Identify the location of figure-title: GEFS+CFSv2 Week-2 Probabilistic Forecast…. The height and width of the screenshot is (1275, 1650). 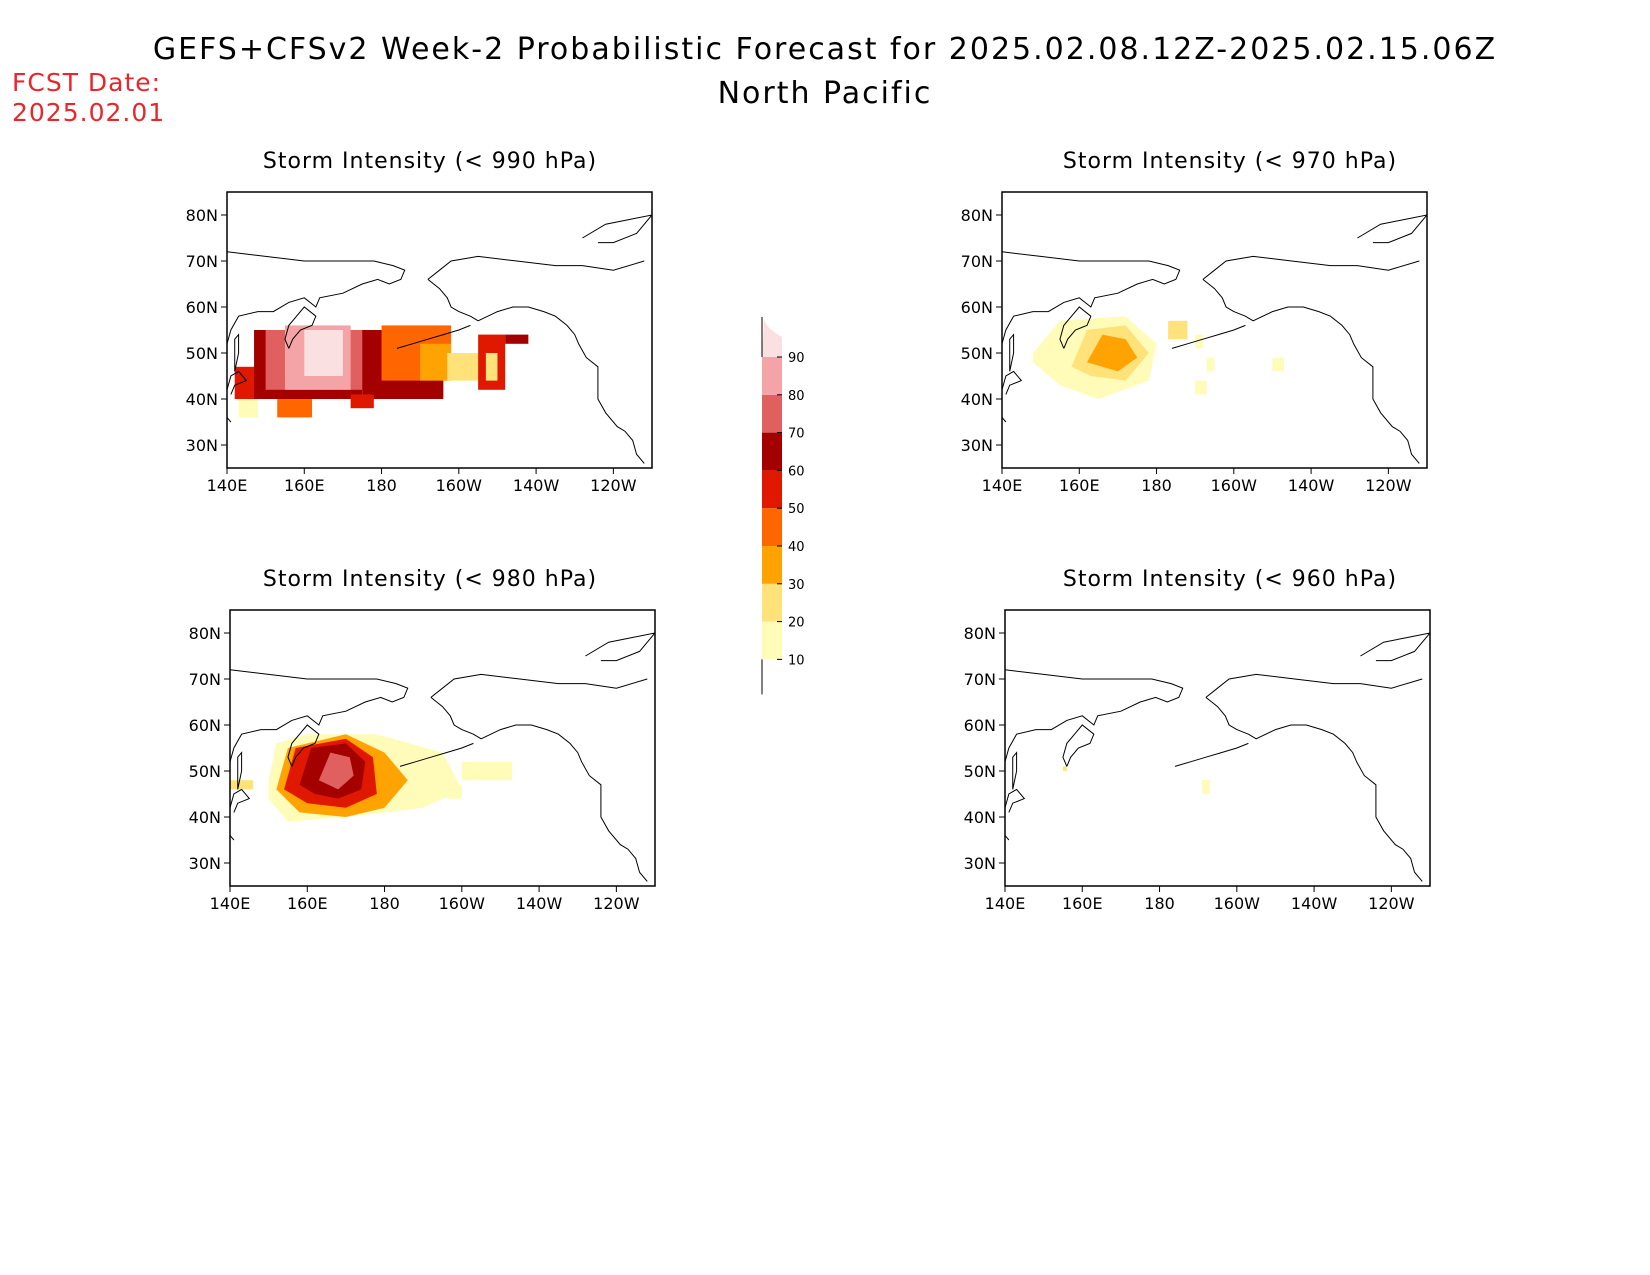
(825, 49).